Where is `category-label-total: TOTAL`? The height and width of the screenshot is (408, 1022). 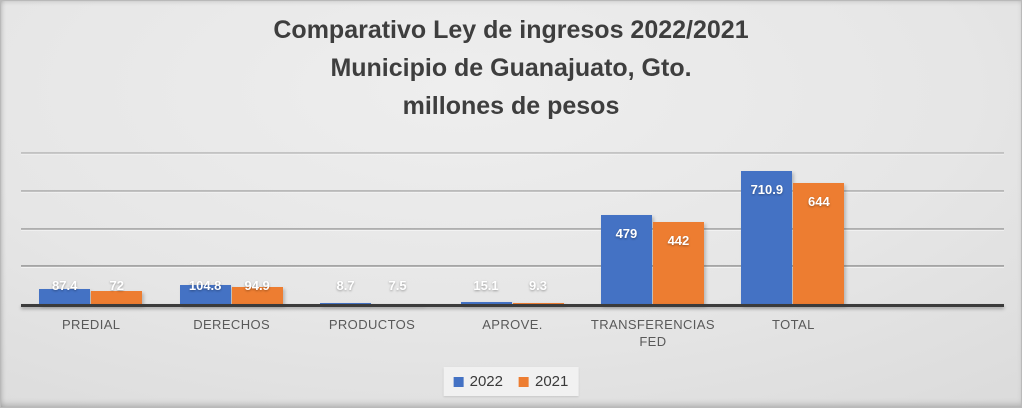
category-label-total: TOTAL is located at coordinates (793, 324).